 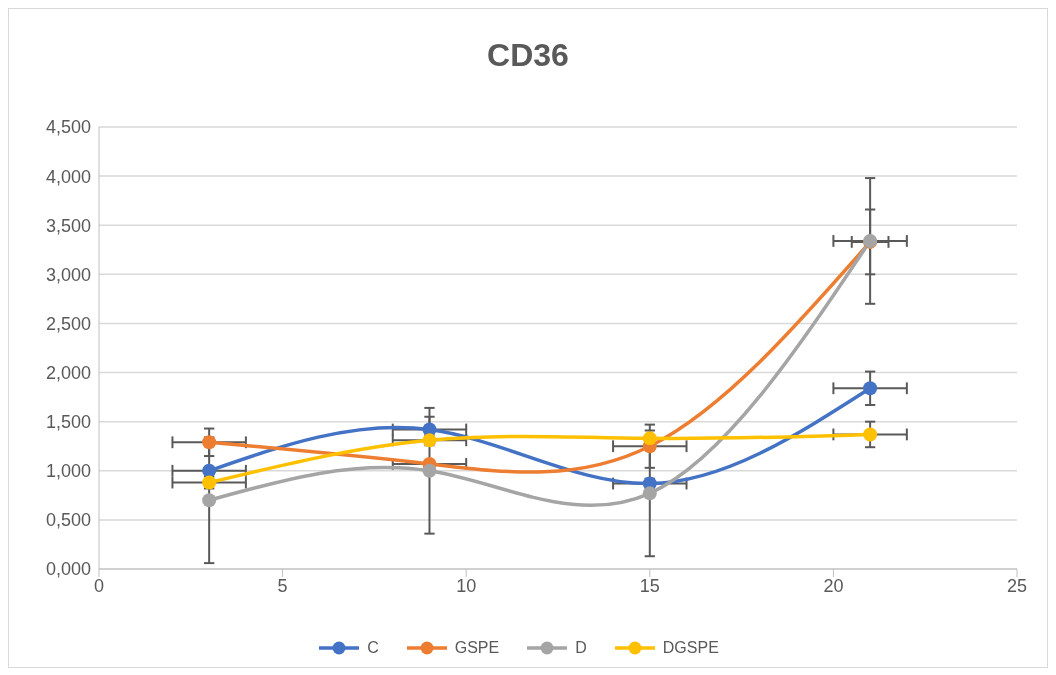 What do you see at coordinates (466, 585) in the screenshot?
I see `x-tick-label: 10` at bounding box center [466, 585].